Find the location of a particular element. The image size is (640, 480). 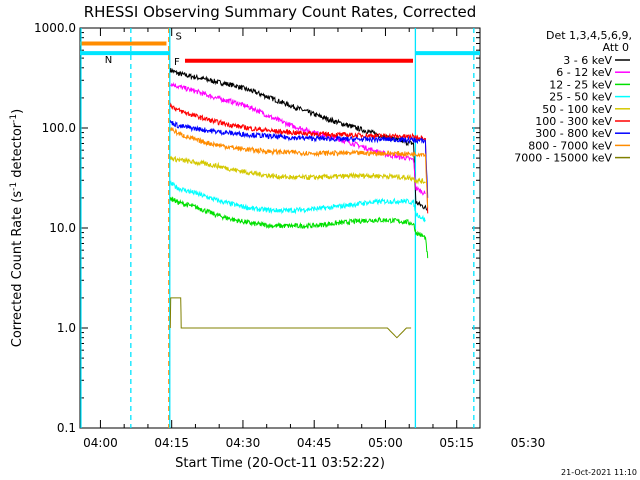

y-axis-label-sup2: -1 is located at coordinates (14, 118).